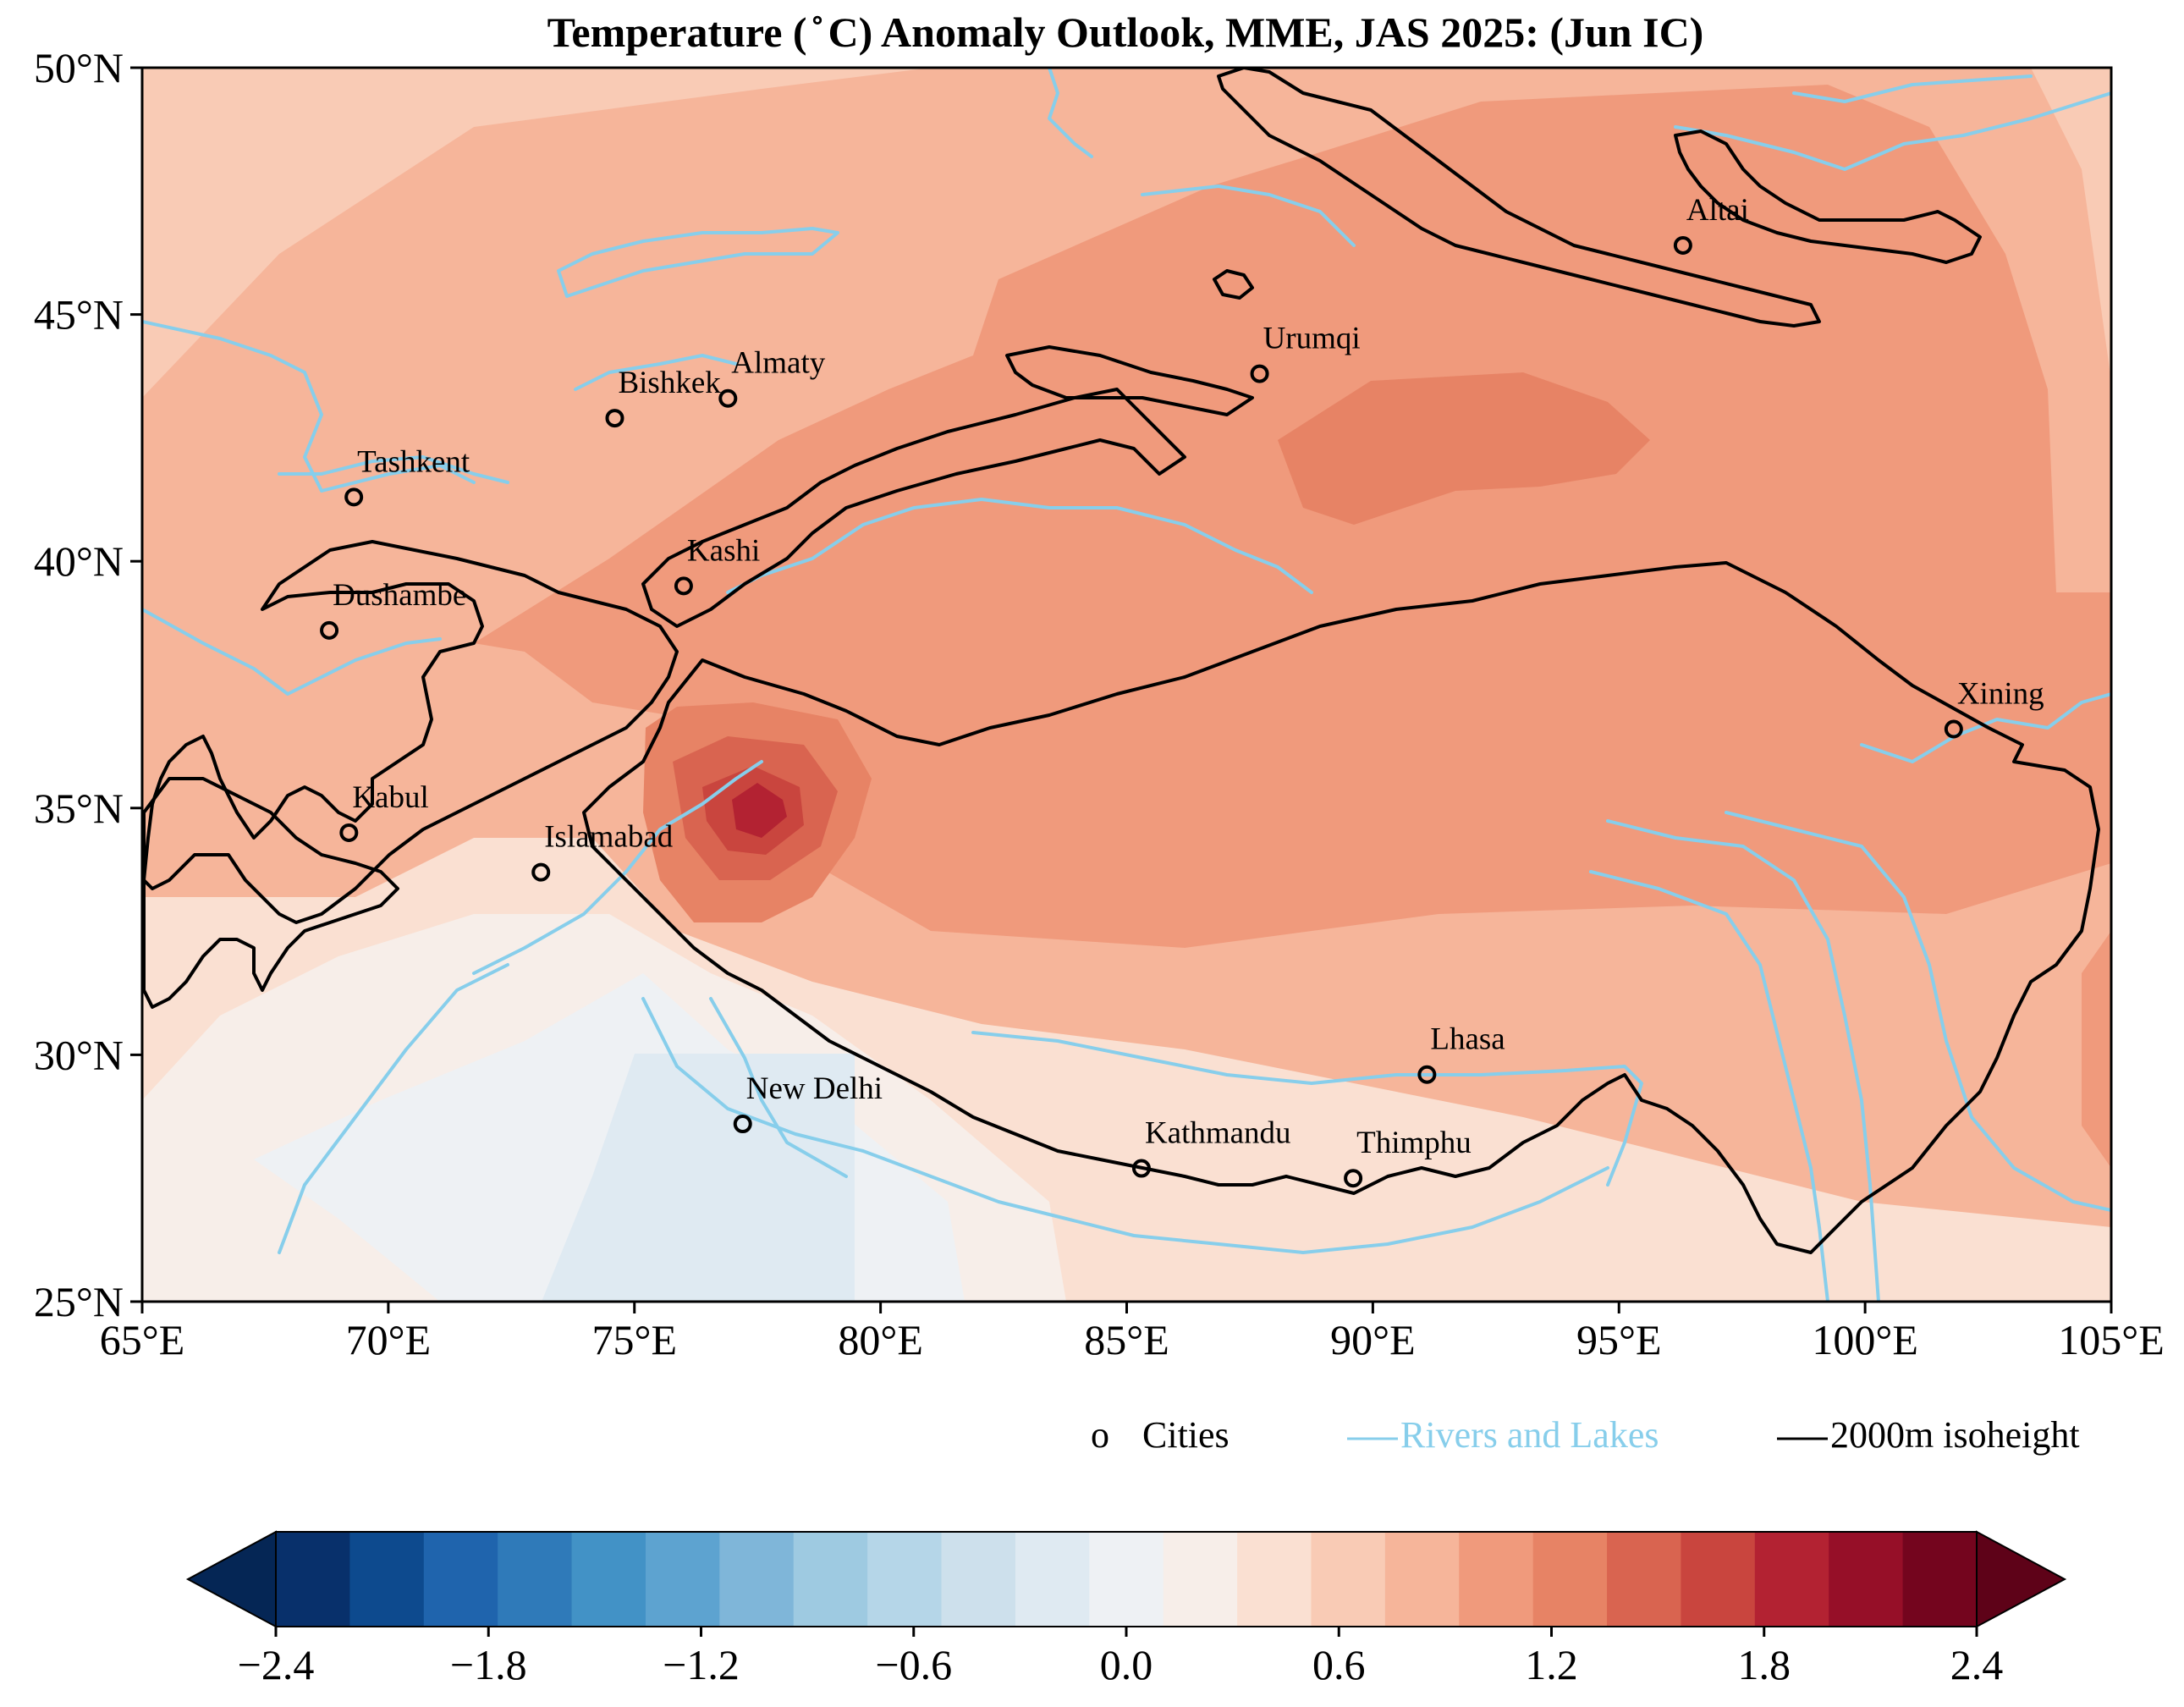 This screenshot has height=1707, width=2184. What do you see at coordinates (1717, 210) in the screenshot?
I see `city-label: Altai` at bounding box center [1717, 210].